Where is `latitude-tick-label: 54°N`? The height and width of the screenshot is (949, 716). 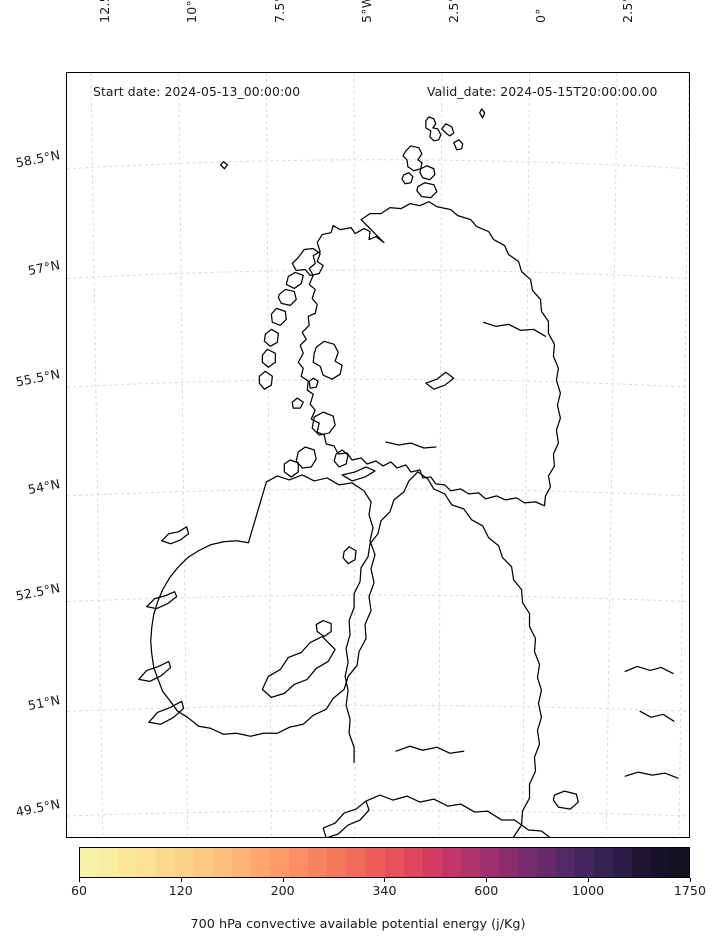 latitude-tick-label: 54°N is located at coordinates (44, 487).